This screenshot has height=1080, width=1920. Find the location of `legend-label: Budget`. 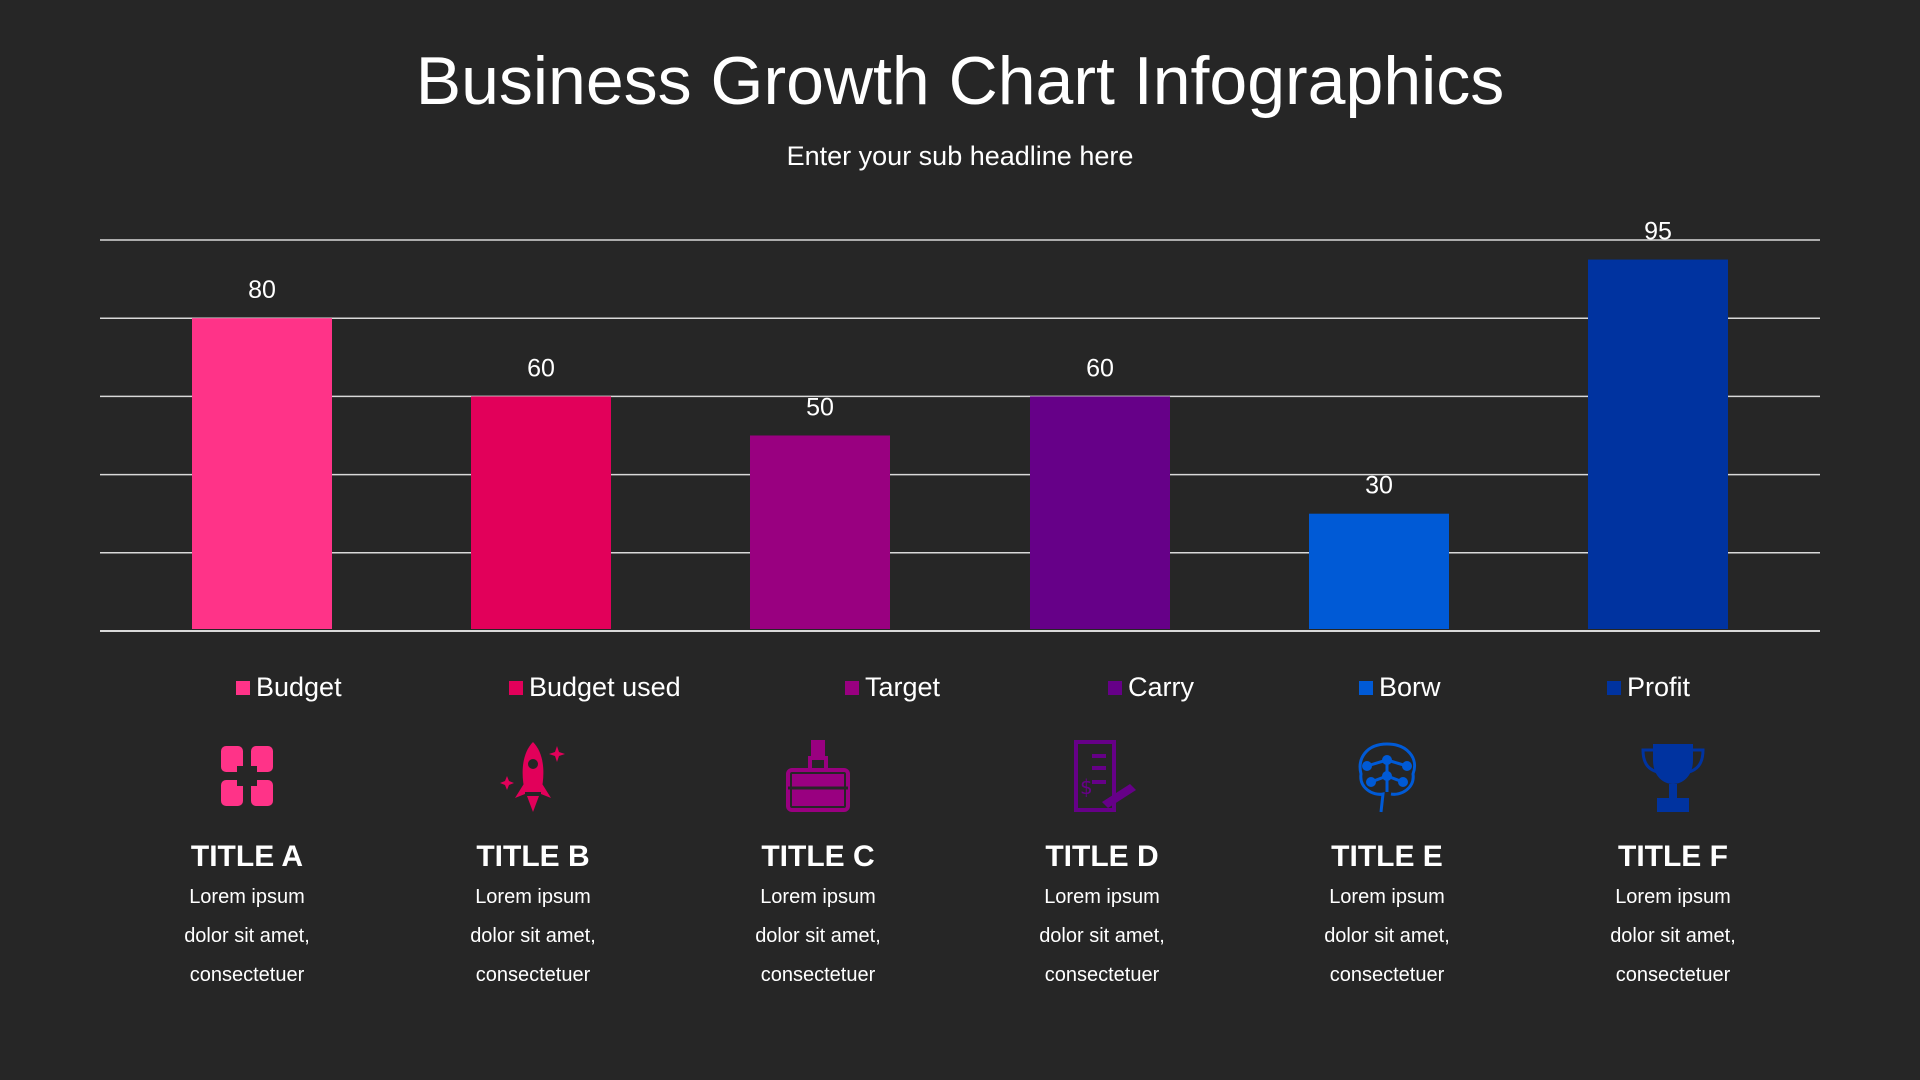

legend-label: Budget is located at coordinates (299, 687).